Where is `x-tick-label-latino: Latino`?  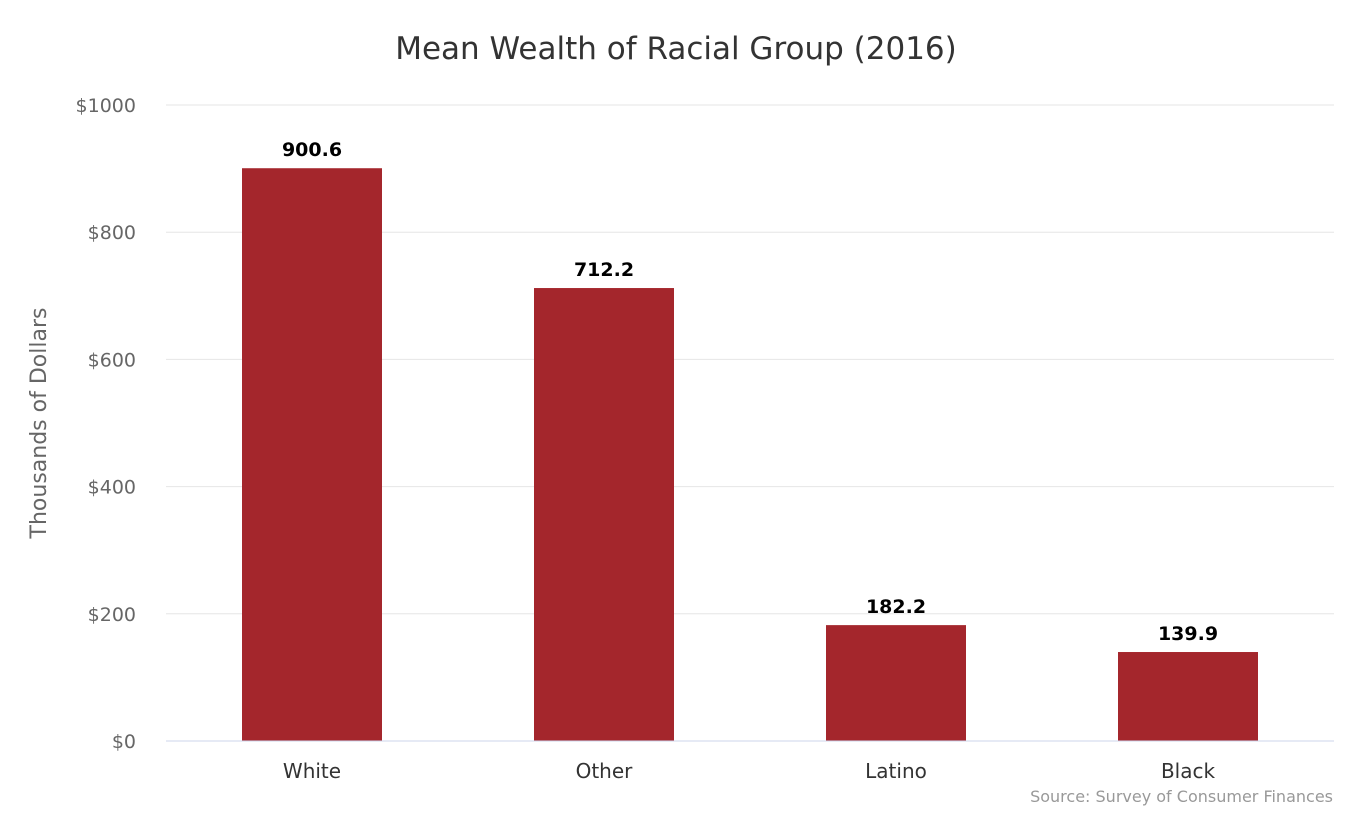
x-tick-label-latino: Latino is located at coordinates (896, 771).